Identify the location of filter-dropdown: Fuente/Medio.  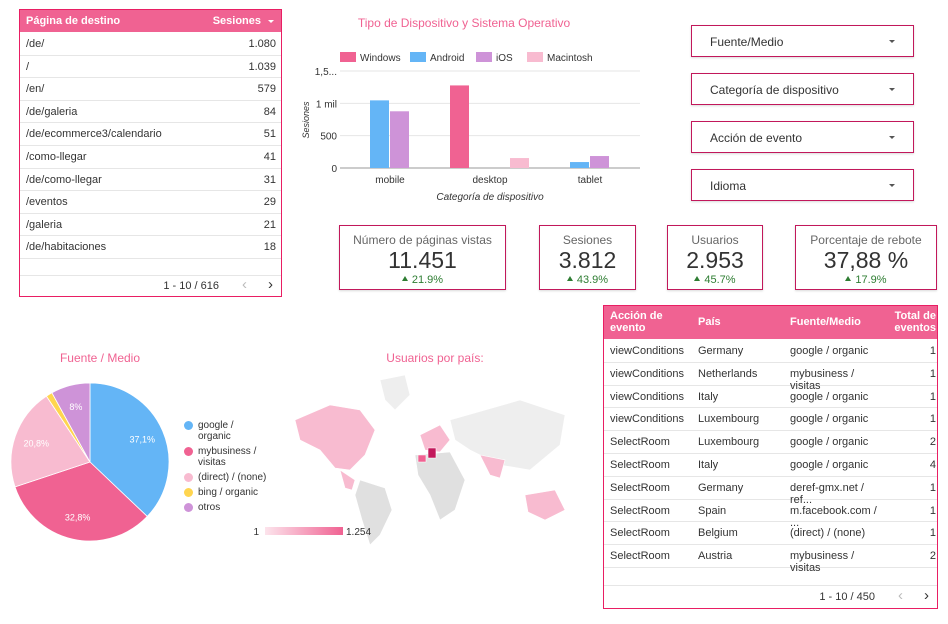
(802, 41).